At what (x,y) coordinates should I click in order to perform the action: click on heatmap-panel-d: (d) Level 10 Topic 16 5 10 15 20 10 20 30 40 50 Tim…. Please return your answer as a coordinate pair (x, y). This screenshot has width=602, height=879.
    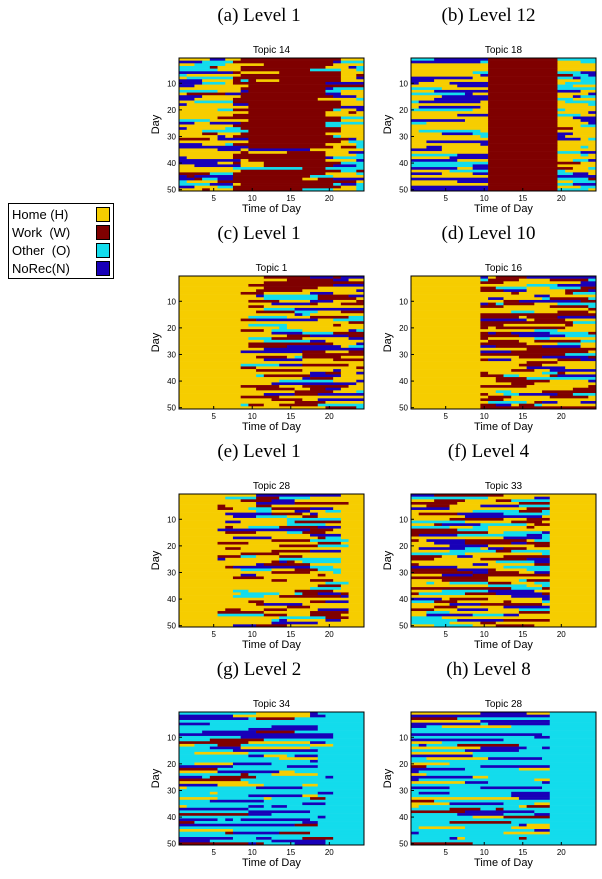
    Looking at the image, I should click on (488, 327).